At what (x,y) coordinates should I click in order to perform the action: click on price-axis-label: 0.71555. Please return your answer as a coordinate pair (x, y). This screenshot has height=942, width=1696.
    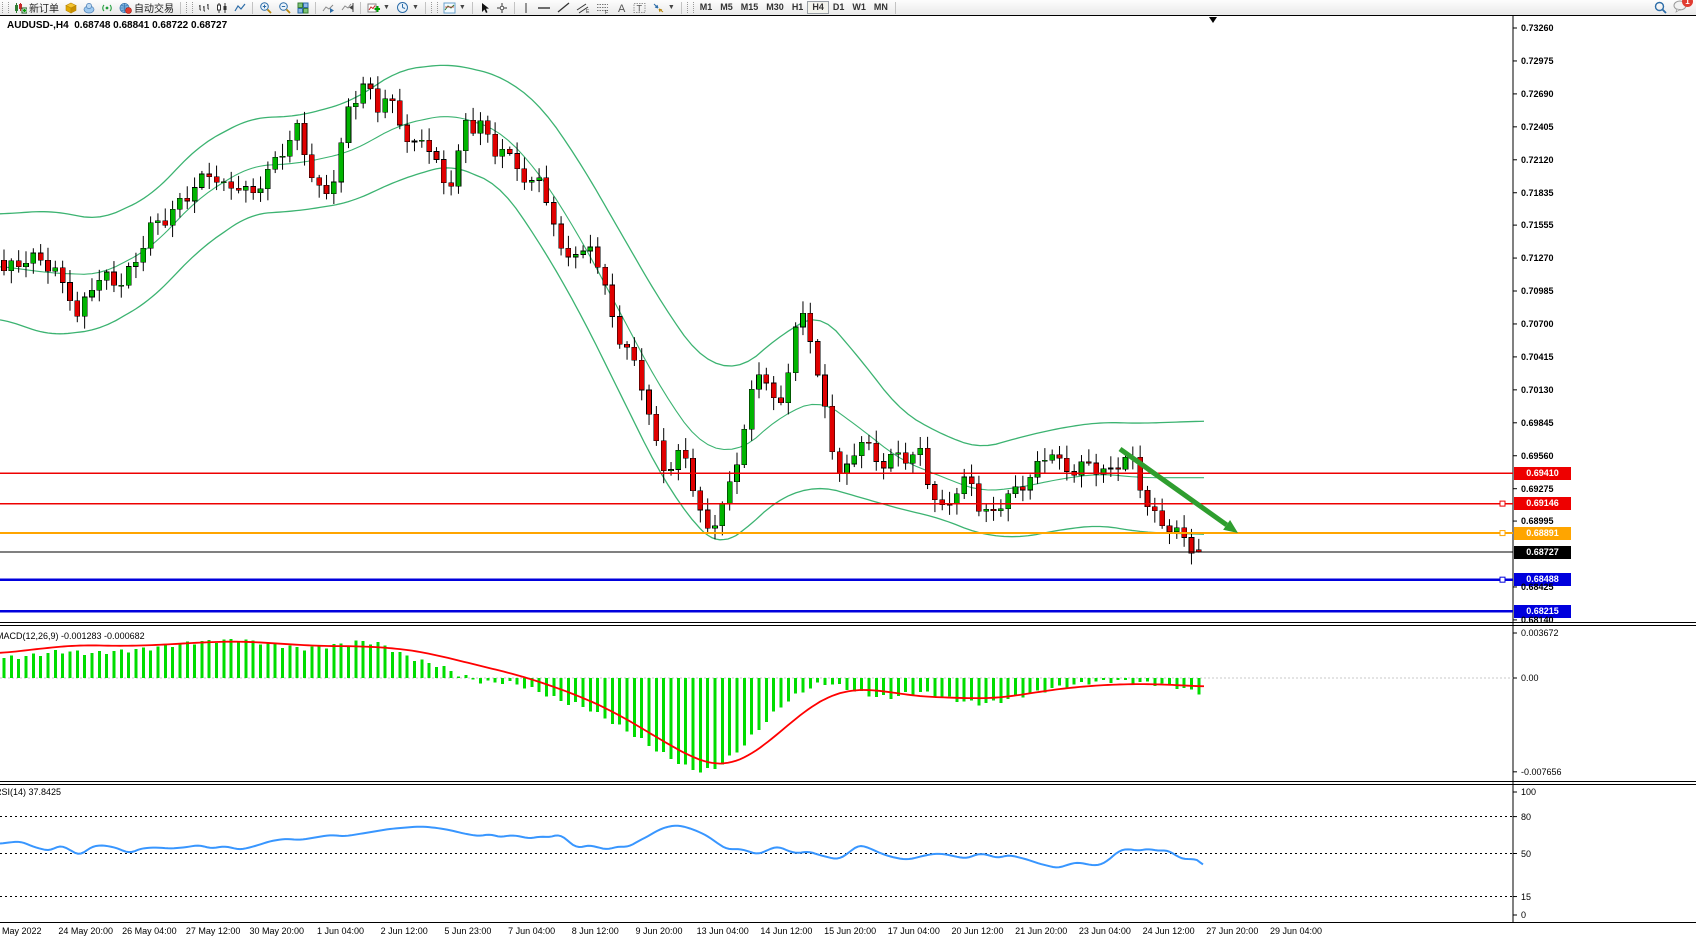
    Looking at the image, I should click on (1537, 225).